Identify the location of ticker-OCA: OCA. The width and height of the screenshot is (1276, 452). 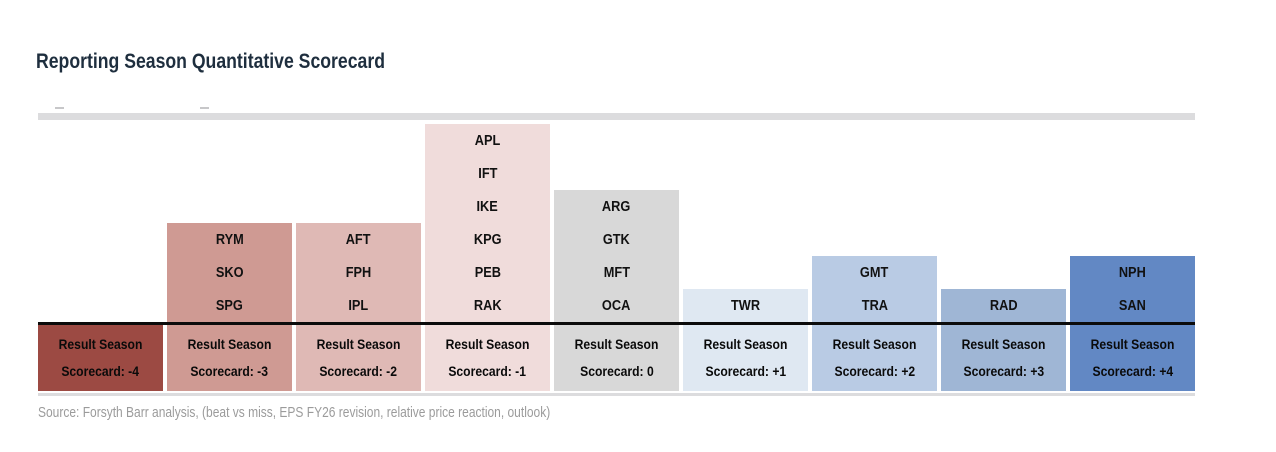
(616, 305).